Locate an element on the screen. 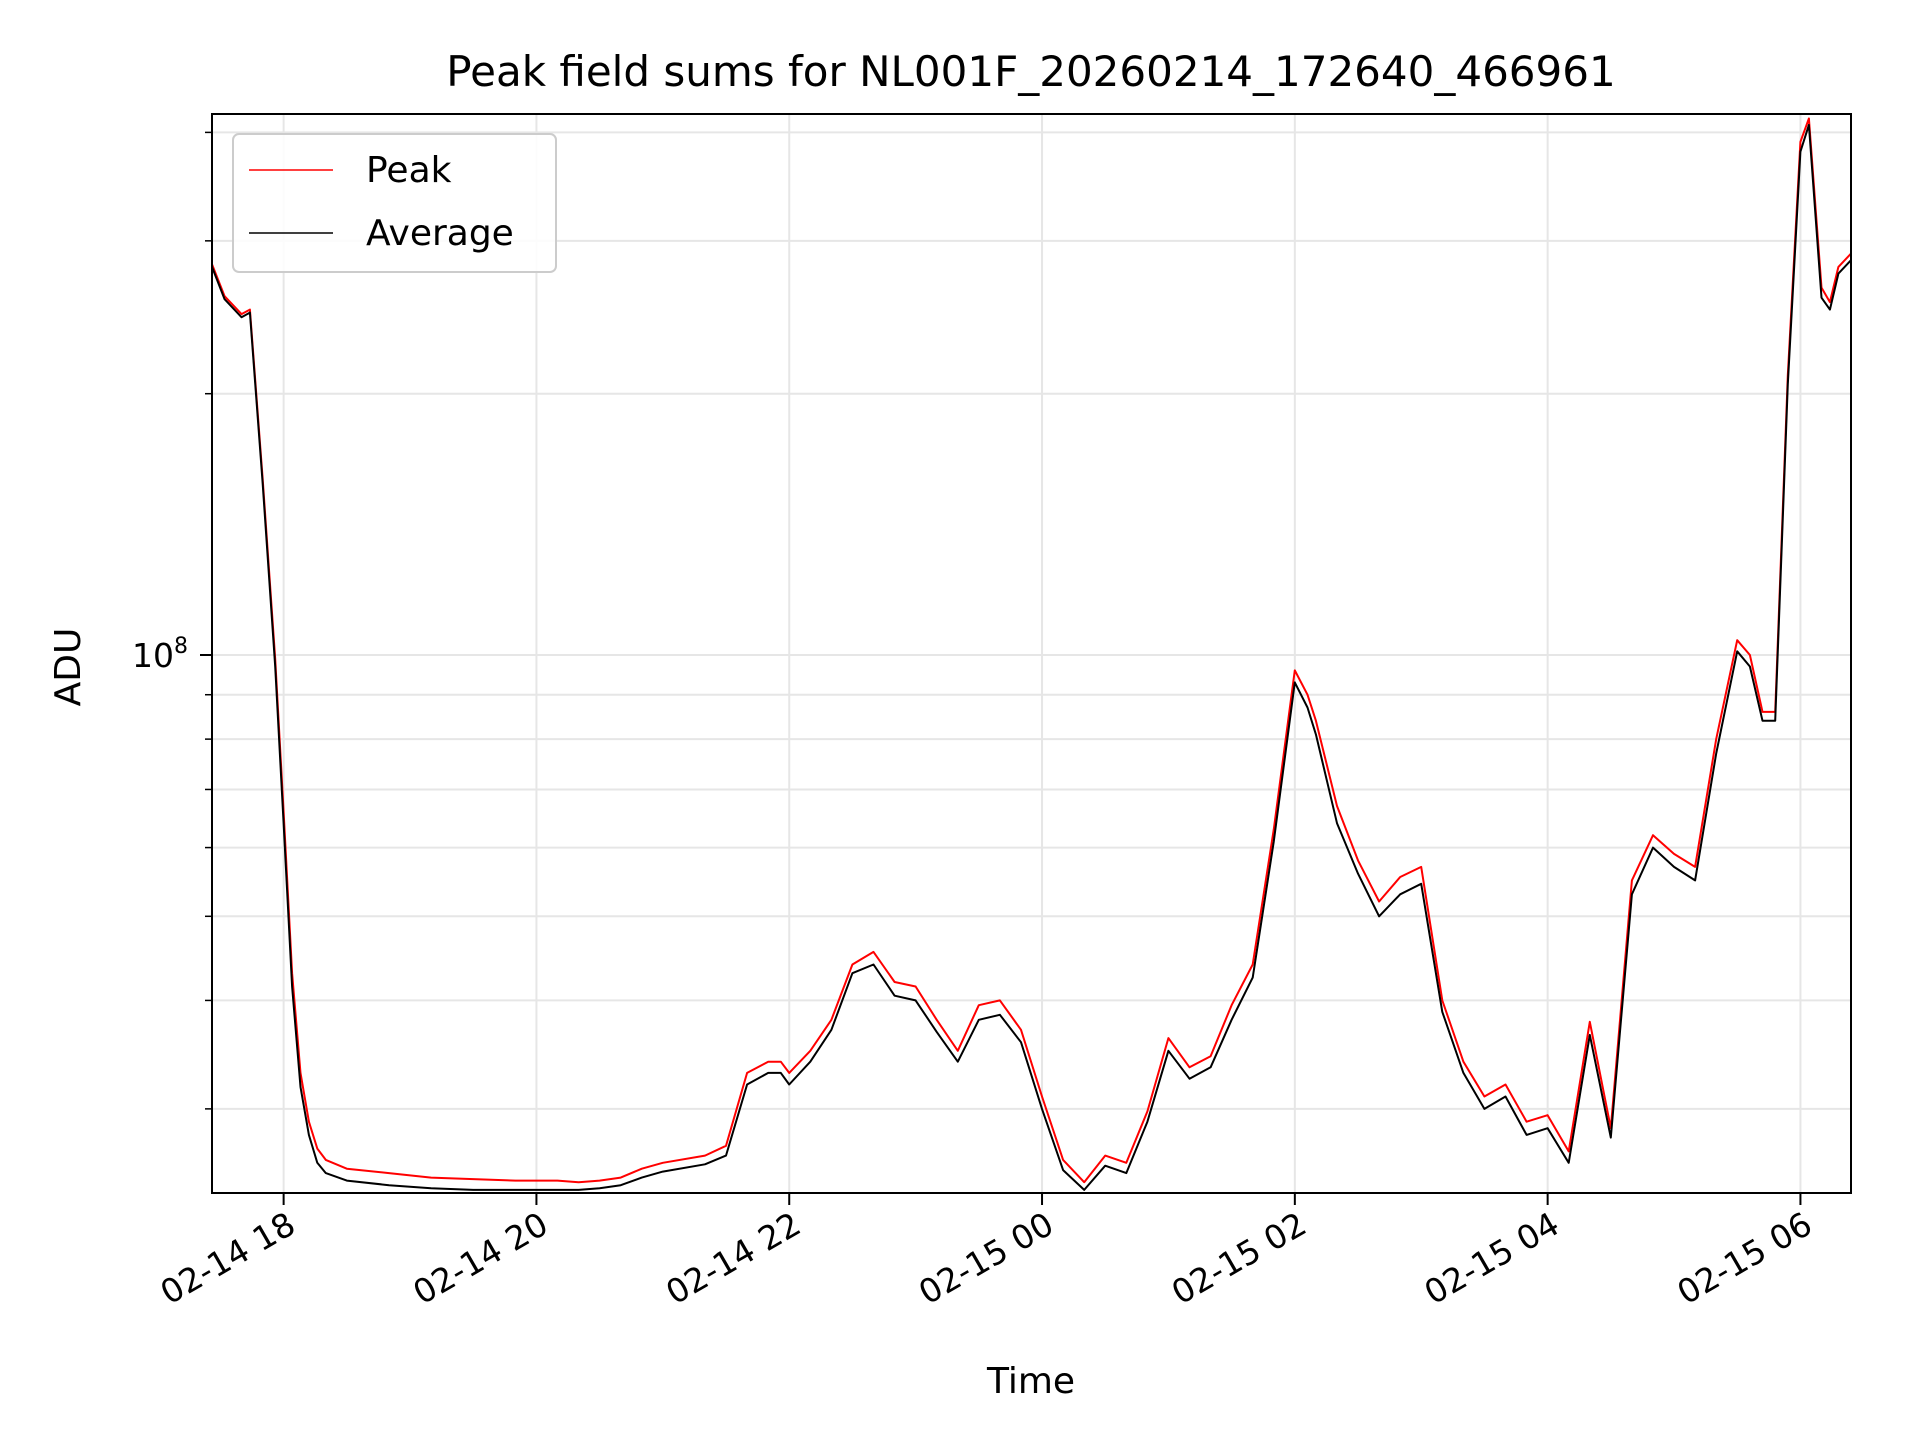 Image resolution: width=1920 pixels, height=1440 pixels. legend-label-average: Average is located at coordinates (440, 233).